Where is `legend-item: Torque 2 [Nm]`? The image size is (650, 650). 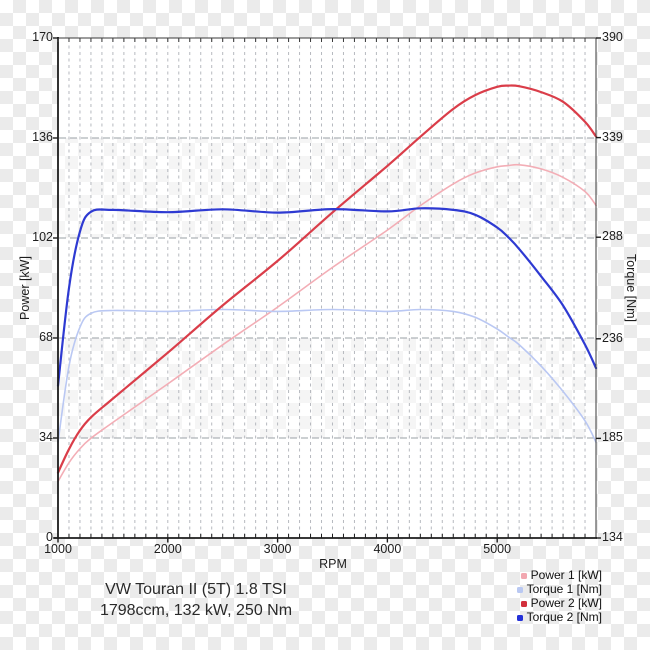 legend-item: Torque 2 [Nm] is located at coordinates (559, 617).